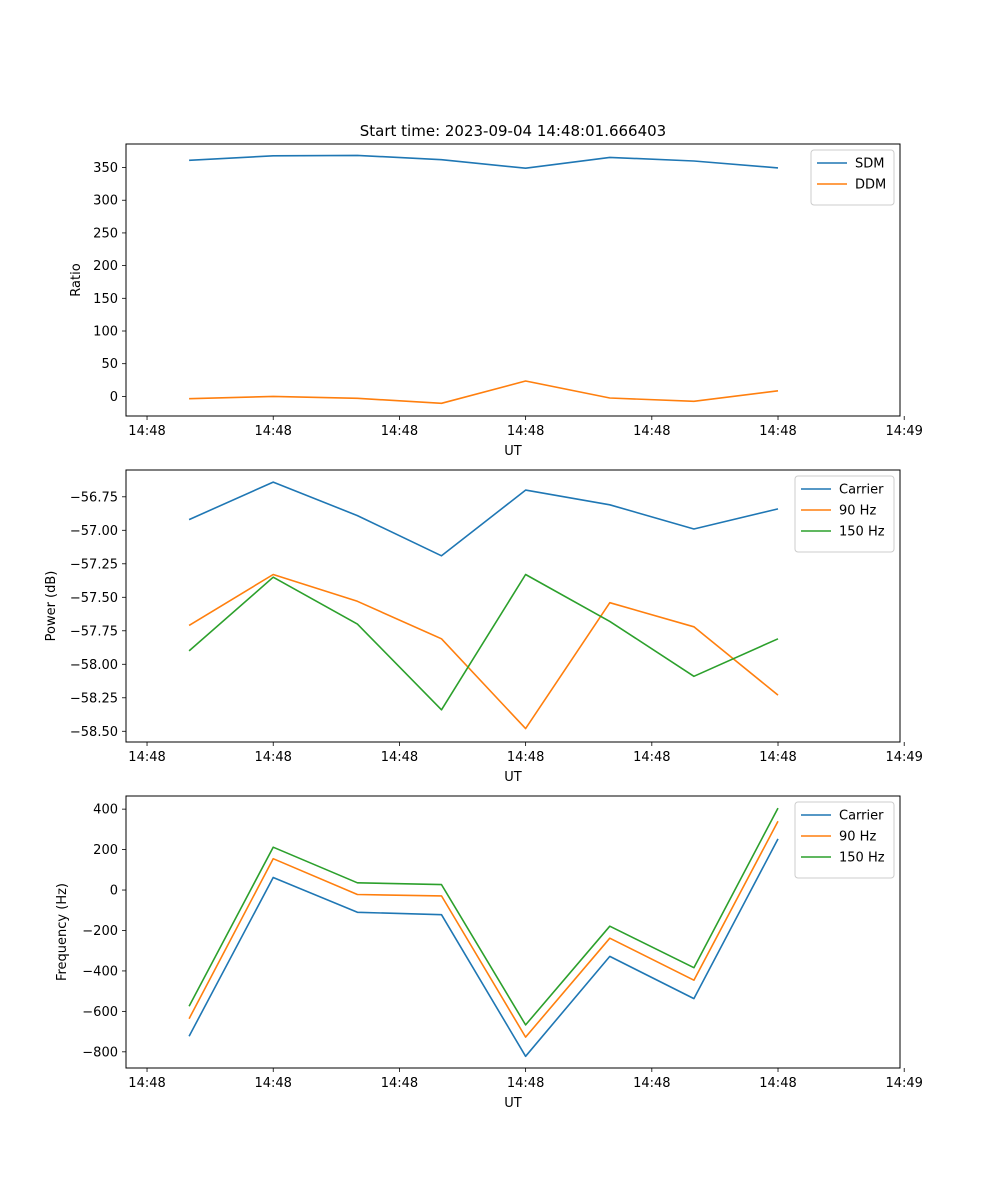 The image size is (1000, 1200). I want to click on y-tick-label: −58.00, so click(94, 665).